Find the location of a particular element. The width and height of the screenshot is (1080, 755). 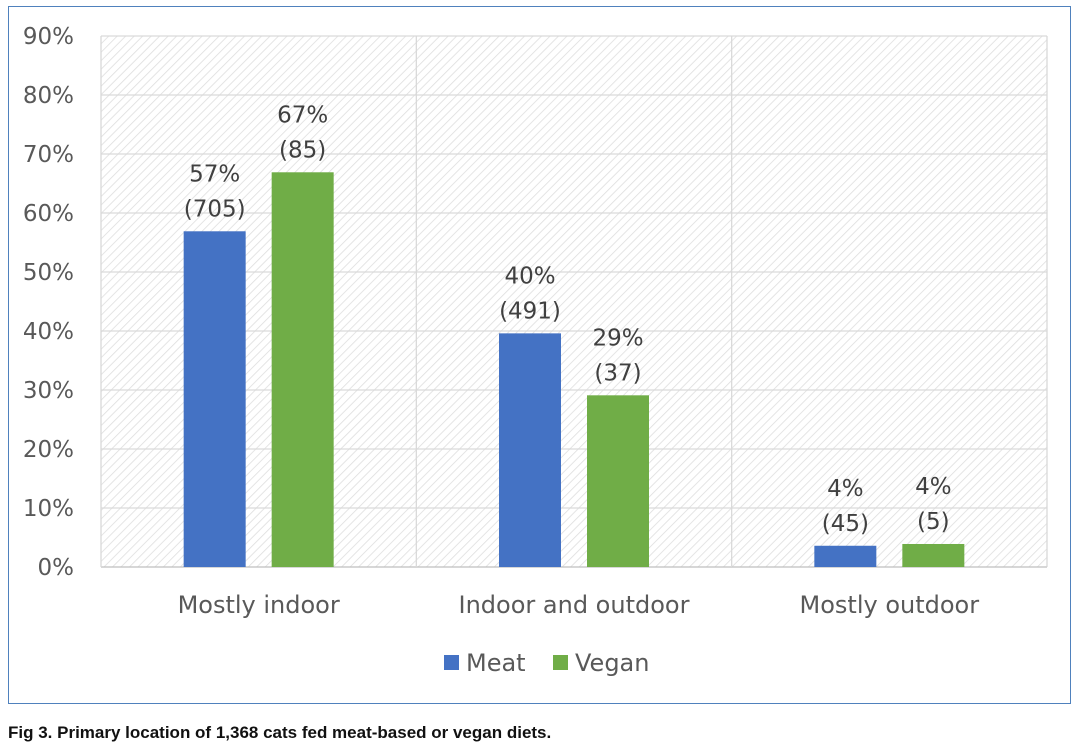

y-tick-label: 50% is located at coordinates (48, 273).